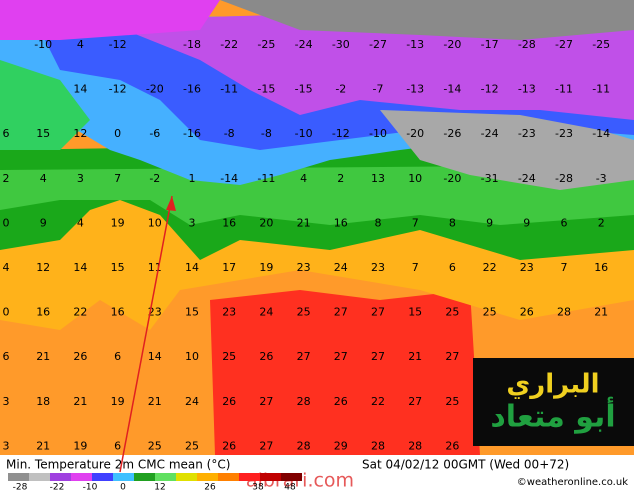  What do you see at coordinates (45, 105) in the screenshot?
I see `green-left` at bounding box center [45, 105].